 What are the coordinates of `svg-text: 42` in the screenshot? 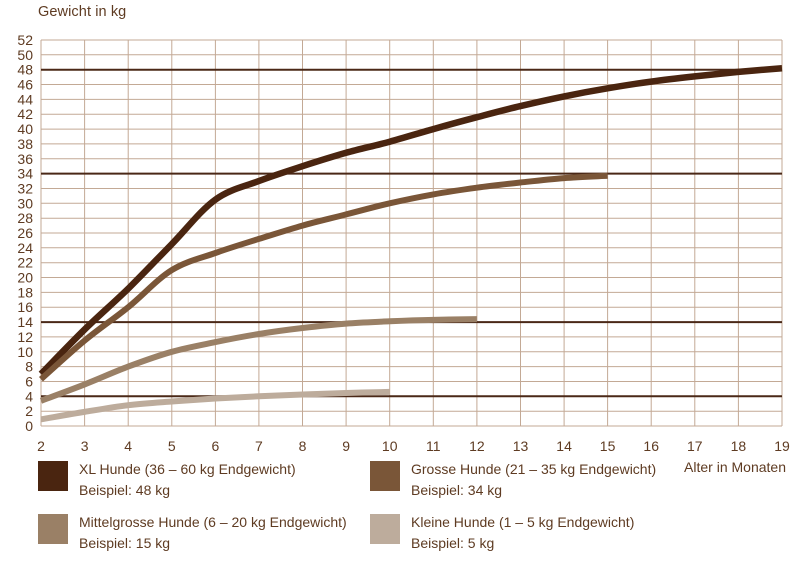 It's located at (25, 114).